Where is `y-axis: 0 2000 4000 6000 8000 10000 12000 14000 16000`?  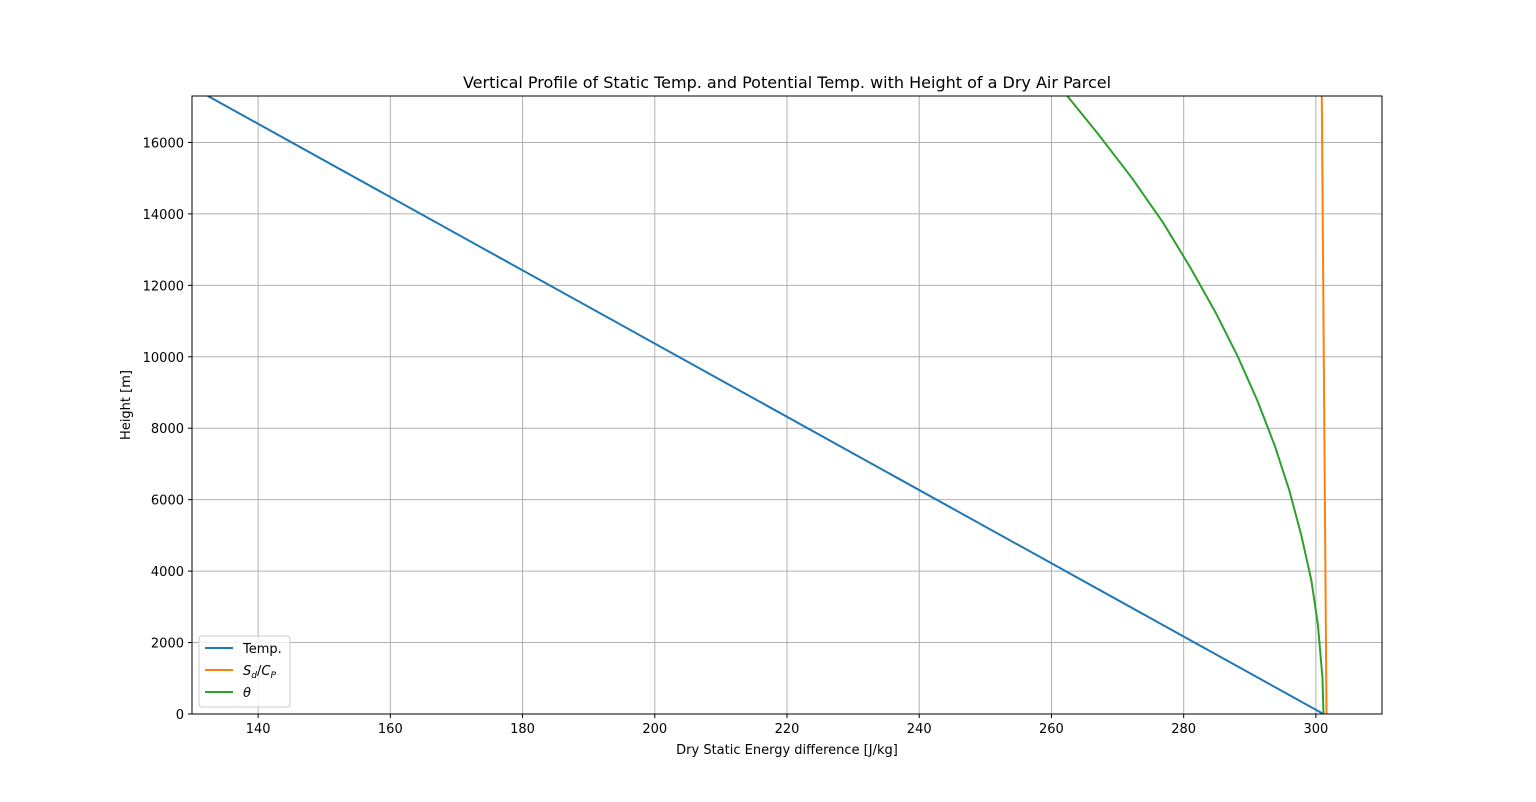 y-axis: 0 2000 4000 6000 8000 10000 12000 14000 16000 is located at coordinates (167, 429).